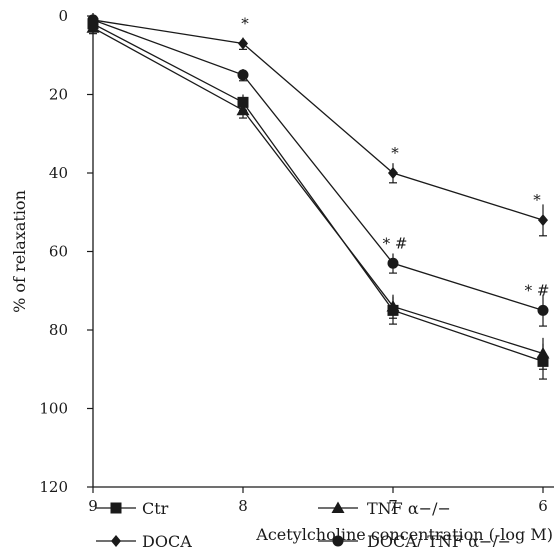 This screenshot has height=547, width=554. I want to click on x-tick-label: 9, so click(93, 506).